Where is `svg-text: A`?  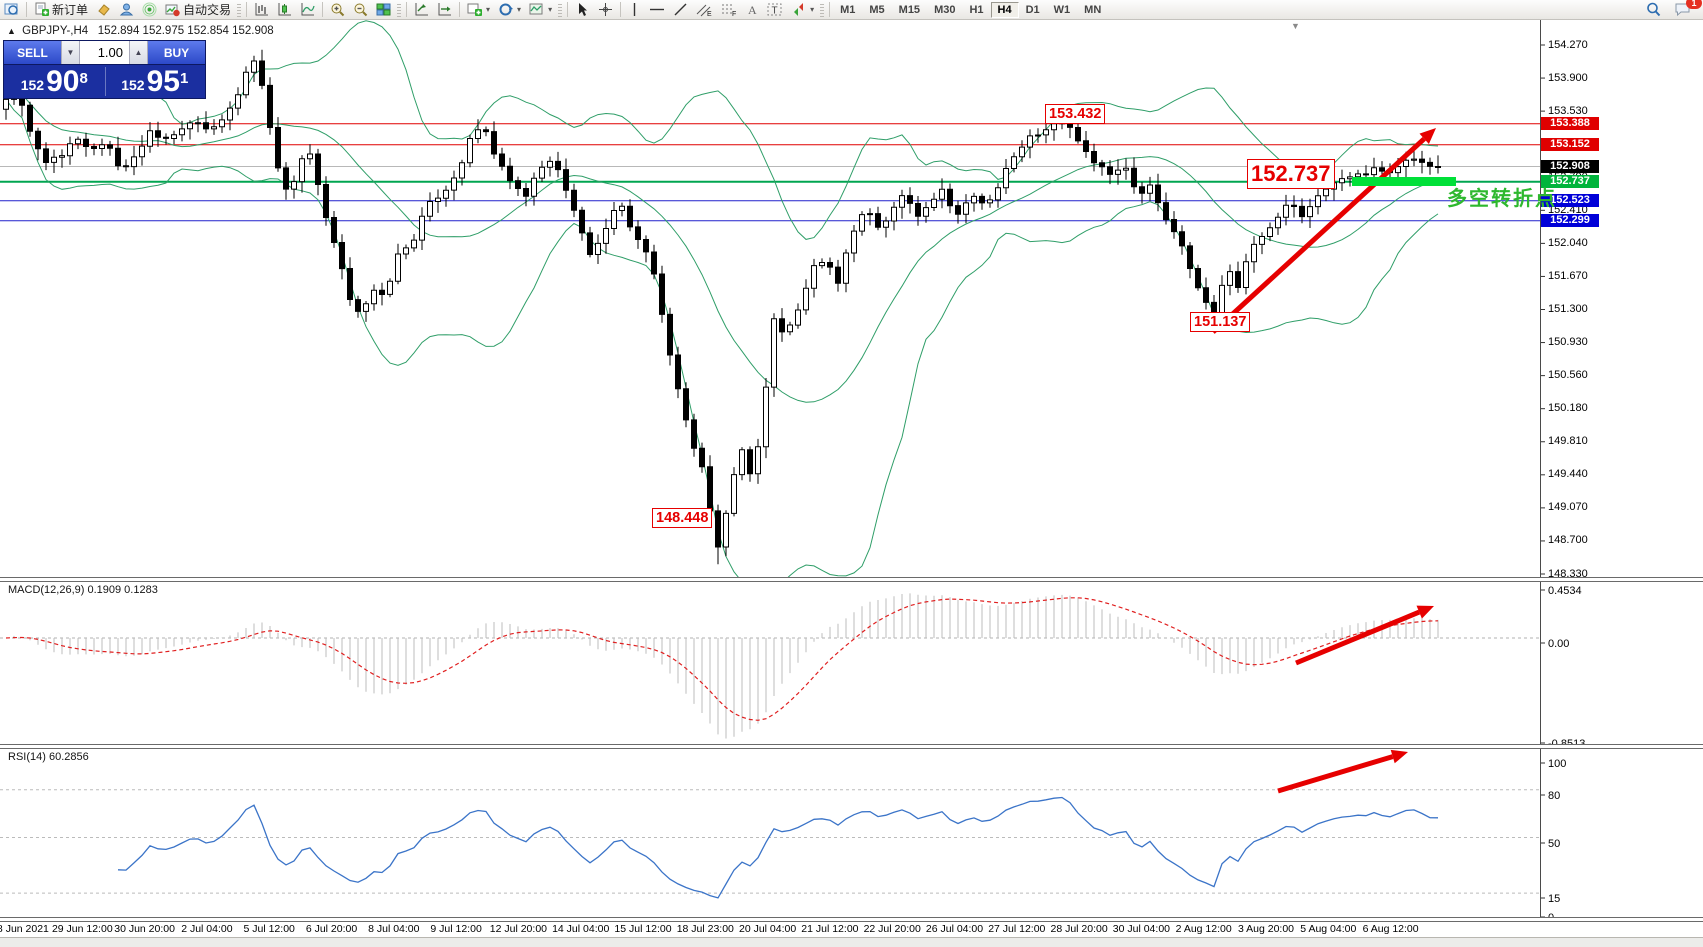
svg-text: A is located at coordinates (752, 10).